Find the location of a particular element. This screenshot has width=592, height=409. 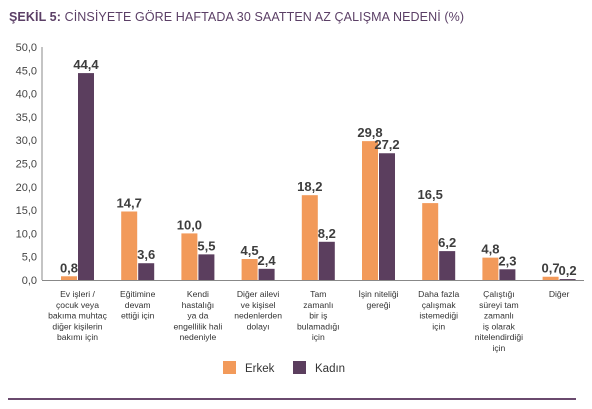

category-label: Daha fazla is located at coordinates (438, 294).